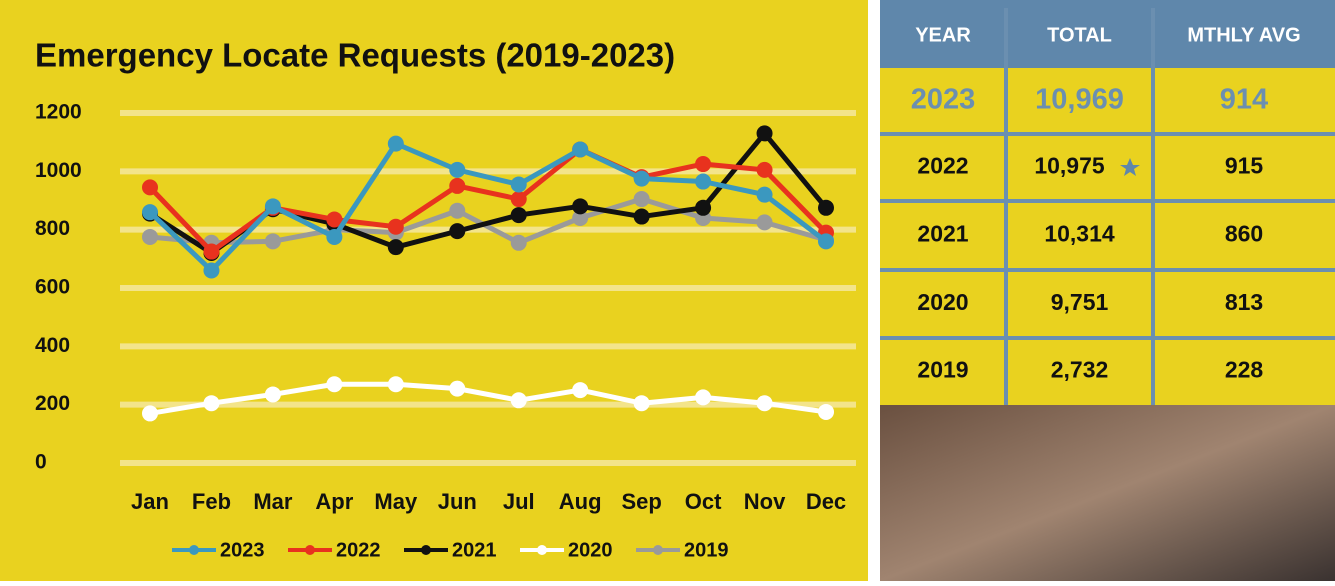 The height and width of the screenshot is (586, 1335). What do you see at coordinates (1244, 370) in the screenshot?
I see `table-cell: 228` at bounding box center [1244, 370].